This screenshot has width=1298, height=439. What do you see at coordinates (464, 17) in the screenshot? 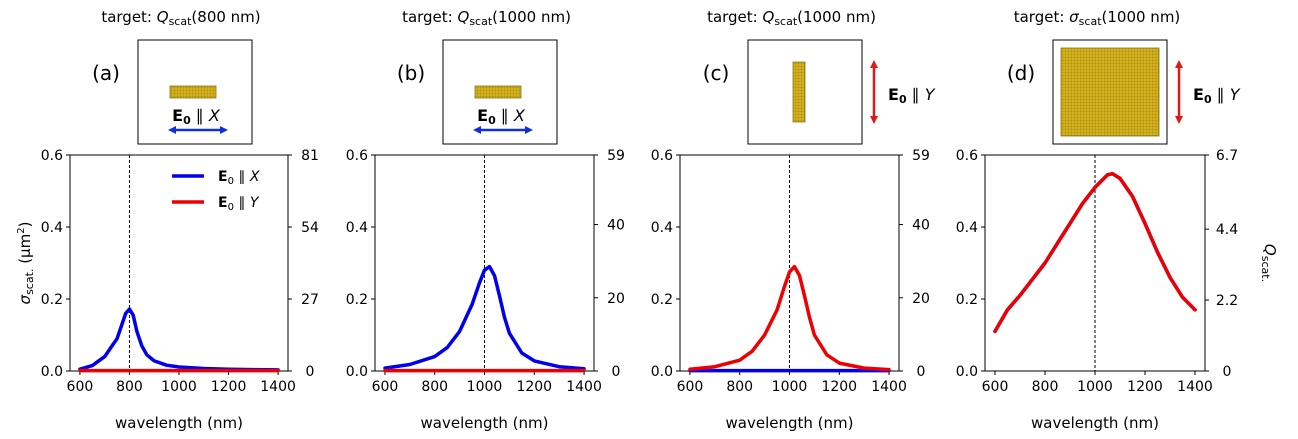
I see `title-symbol: Q` at bounding box center [464, 17].